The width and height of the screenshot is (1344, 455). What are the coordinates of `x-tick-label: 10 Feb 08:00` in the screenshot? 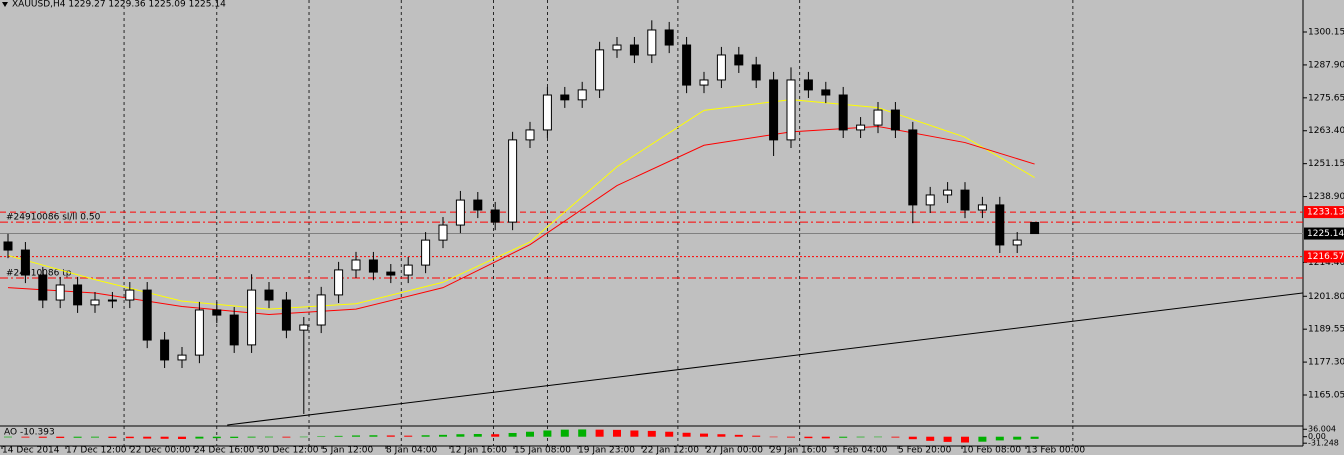 It's located at (991, 450).